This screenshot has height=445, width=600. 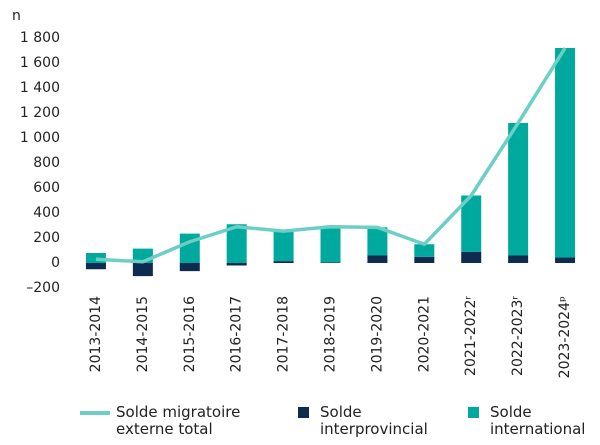 What do you see at coordinates (538, 420) in the screenshot?
I see `legend-label: Solde international` at bounding box center [538, 420].